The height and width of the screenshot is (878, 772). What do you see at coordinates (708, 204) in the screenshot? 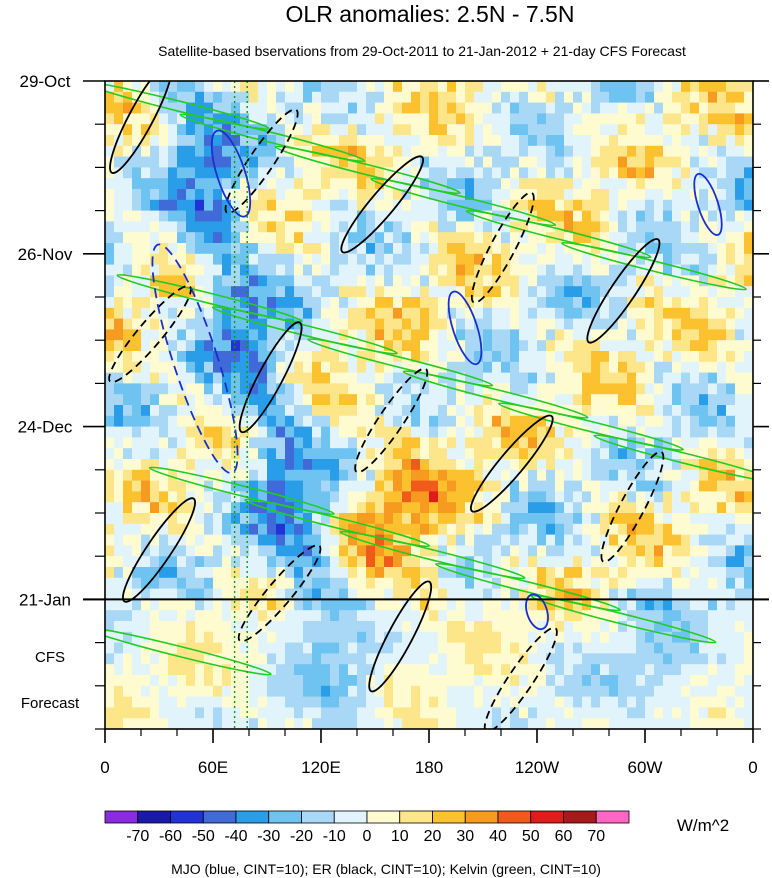
I see `mjo-contour` at bounding box center [708, 204].